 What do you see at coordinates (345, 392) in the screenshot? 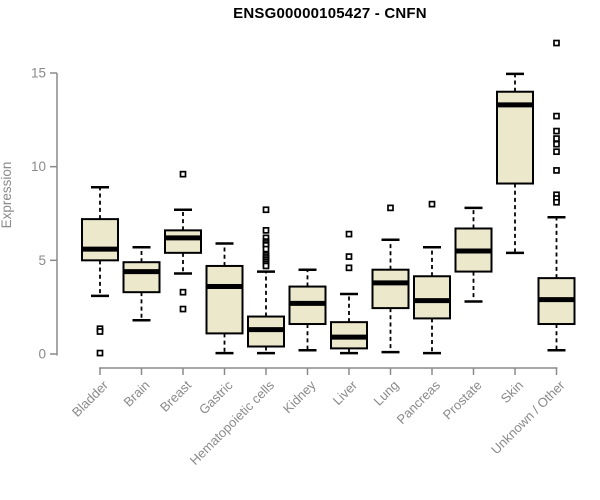
I see `x-category-label: Liver` at bounding box center [345, 392].